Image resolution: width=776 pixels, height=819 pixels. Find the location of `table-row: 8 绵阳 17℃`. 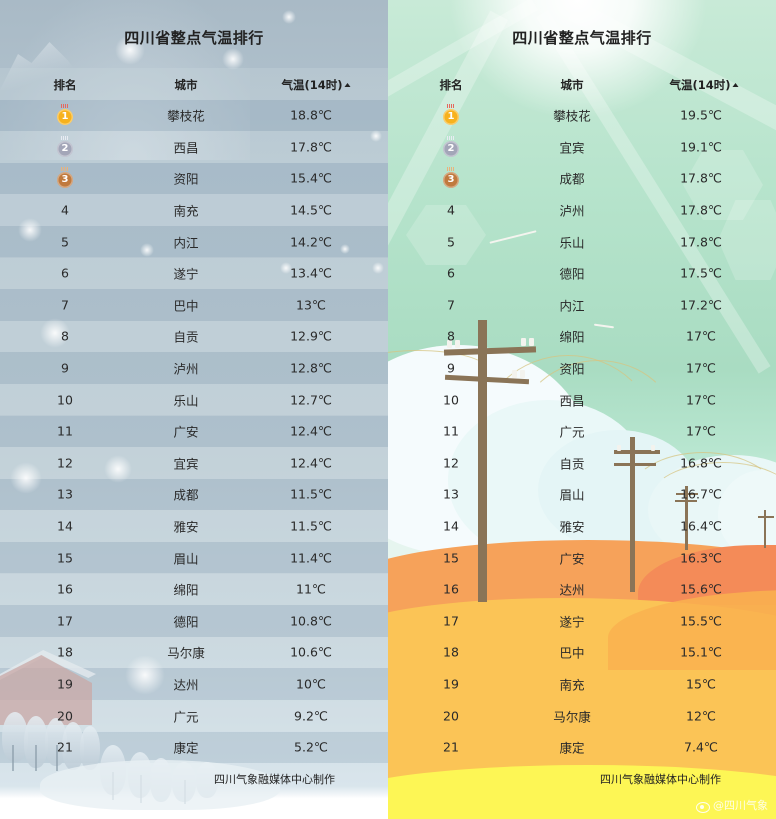

table-row: 8 绵阳 17℃ is located at coordinates (582, 337).